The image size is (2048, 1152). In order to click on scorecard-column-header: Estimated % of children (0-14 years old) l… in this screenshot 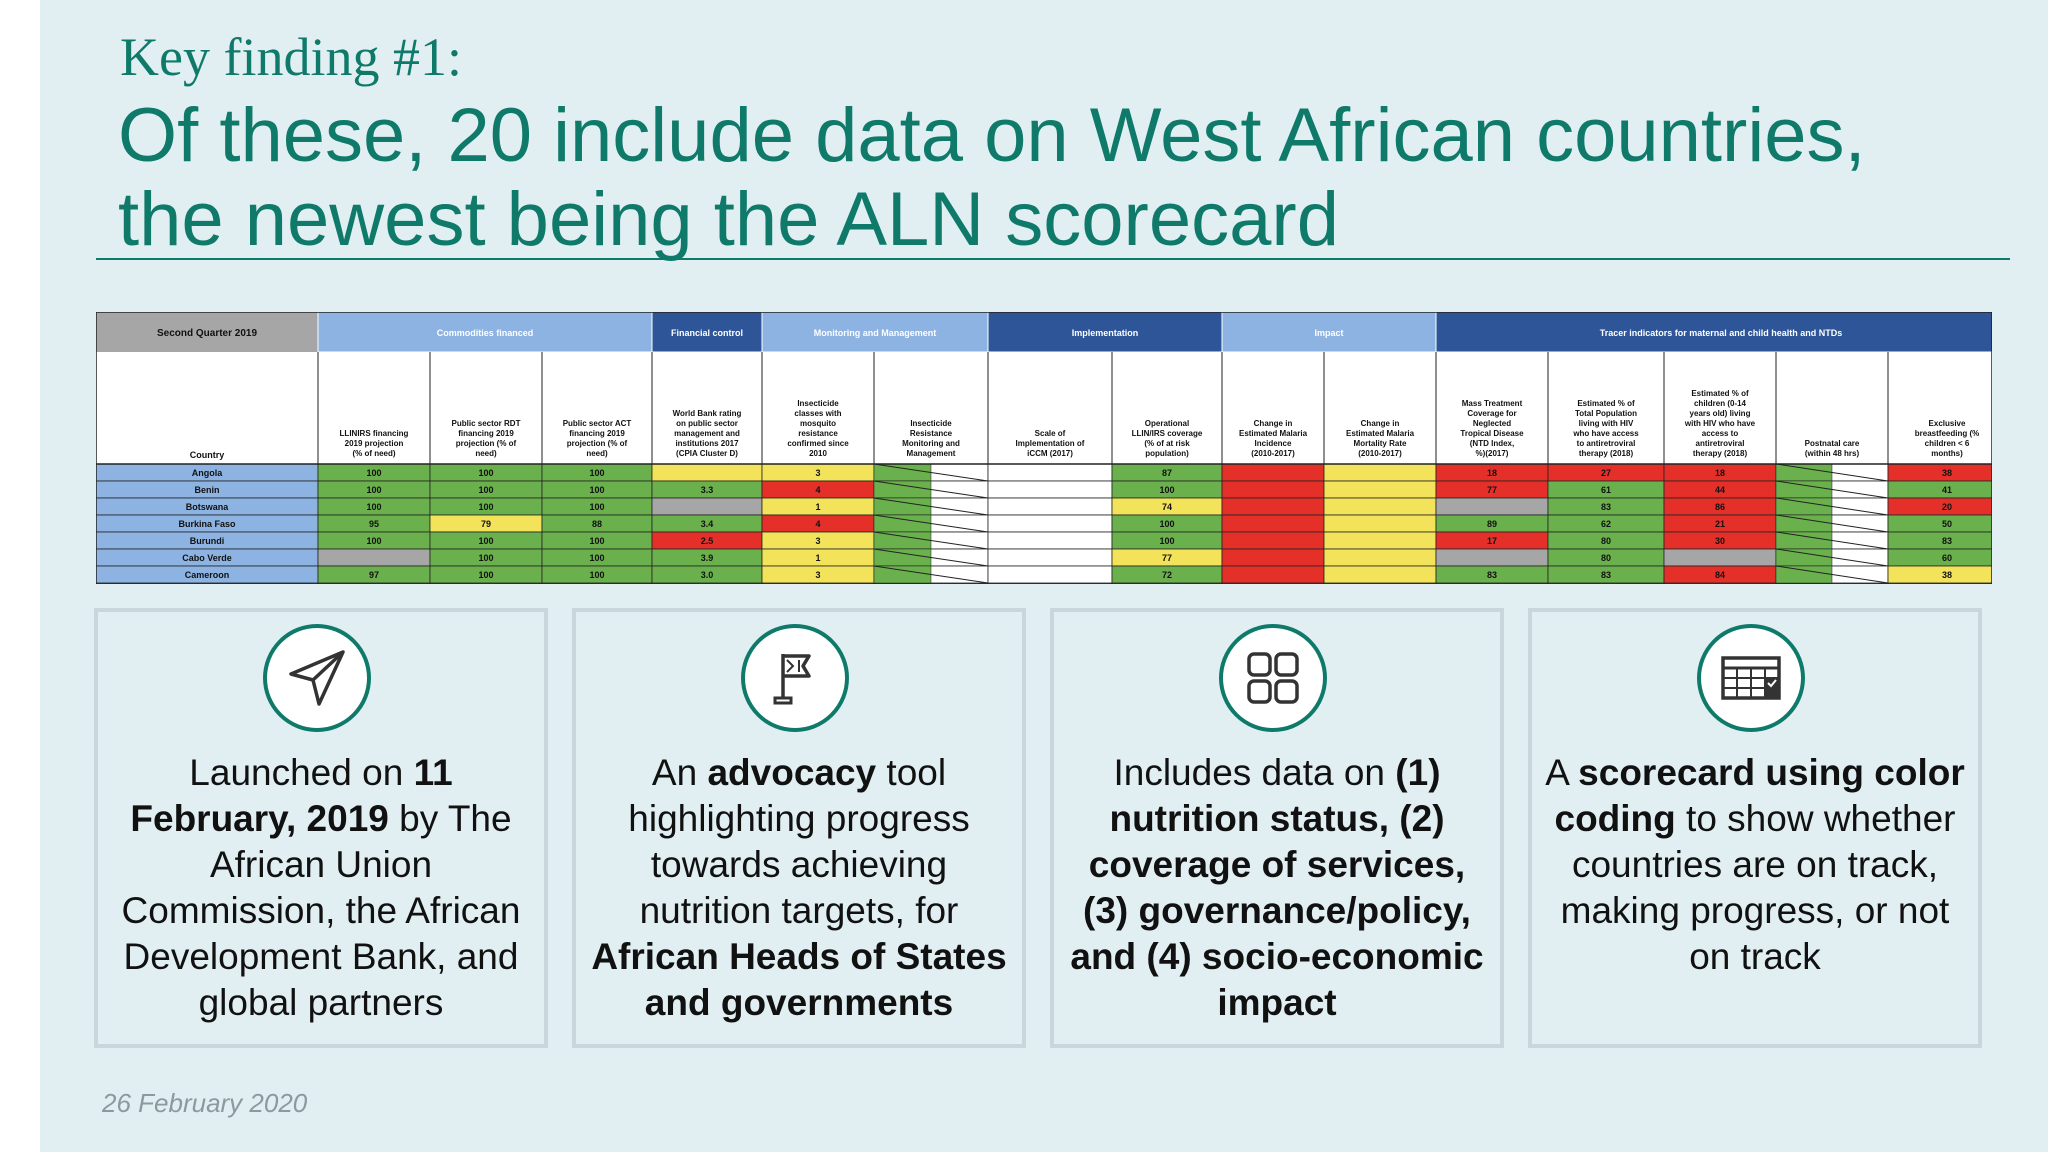, I will do `click(1720, 423)`.